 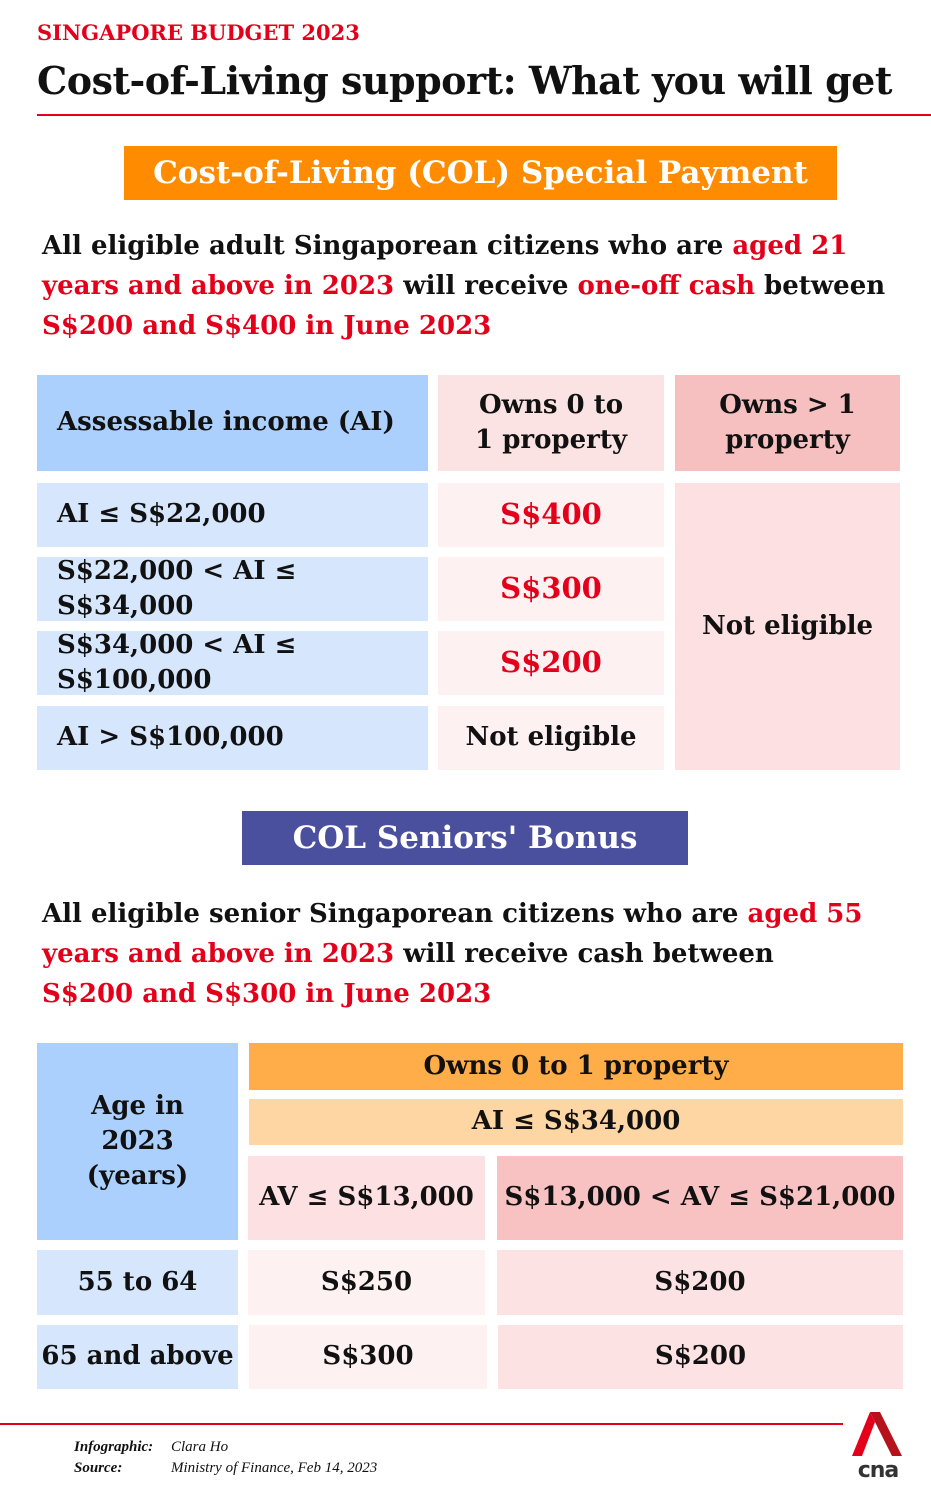 What do you see at coordinates (878, 1470) in the screenshot?
I see `cna-logo-text: cna` at bounding box center [878, 1470].